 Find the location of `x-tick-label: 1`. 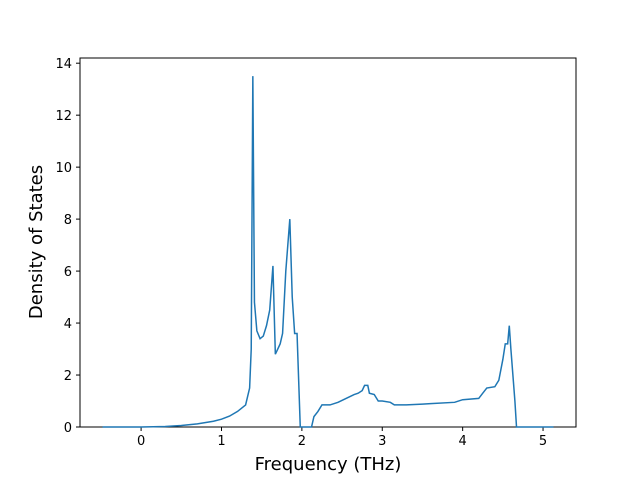

x-tick-label: 1 is located at coordinates (221, 441).